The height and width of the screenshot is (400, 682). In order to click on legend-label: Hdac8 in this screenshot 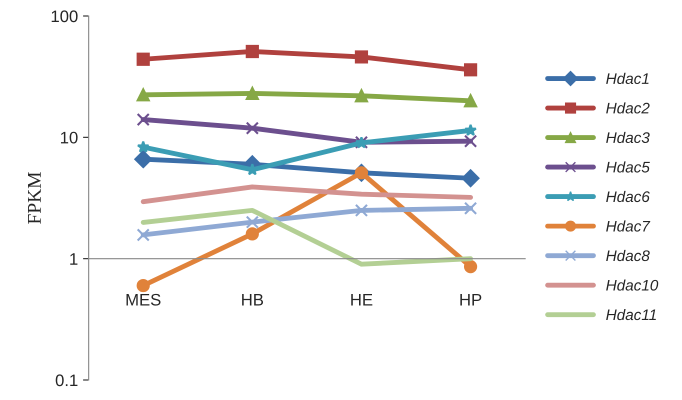, I will do `click(628, 256)`.